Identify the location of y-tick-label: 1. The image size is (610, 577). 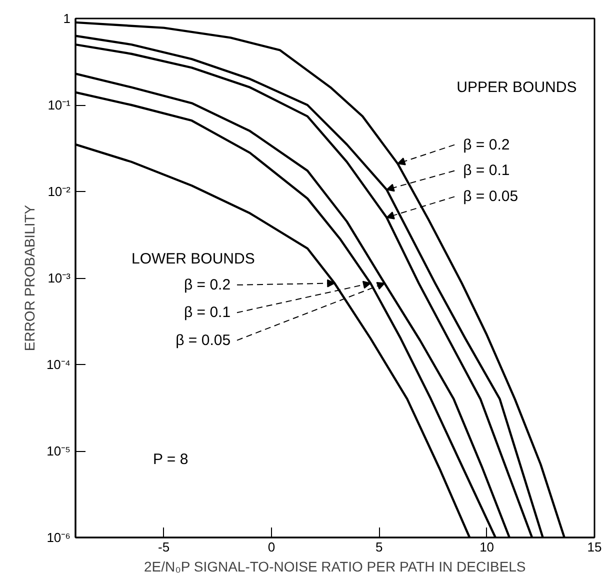
(67, 18).